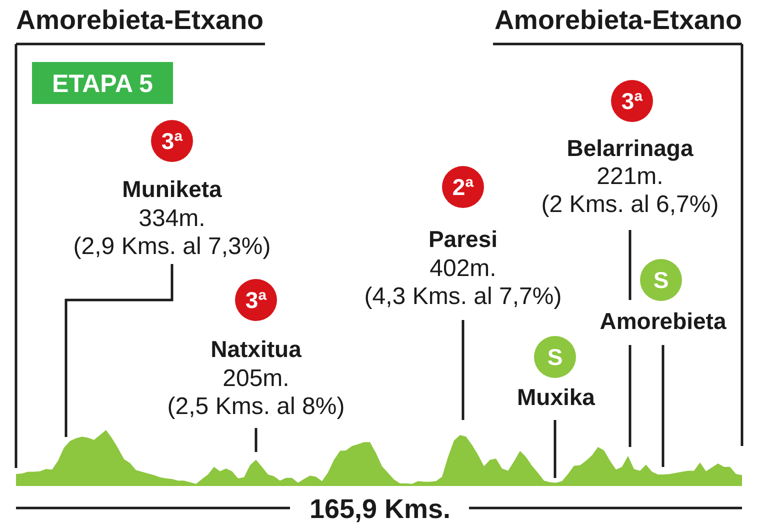 The height and width of the screenshot is (531, 758). I want to click on text: (2,9 Kms. al 7,3%), so click(172, 246).